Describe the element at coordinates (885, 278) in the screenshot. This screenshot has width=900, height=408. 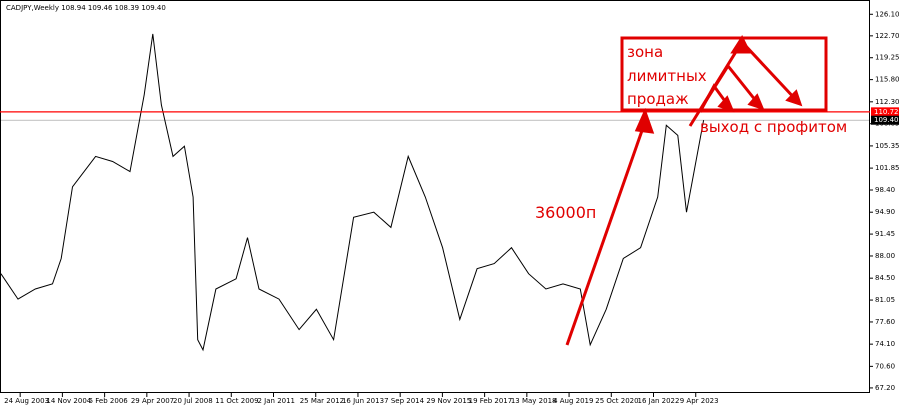
I see `y-tick-label: 84.50` at that location.